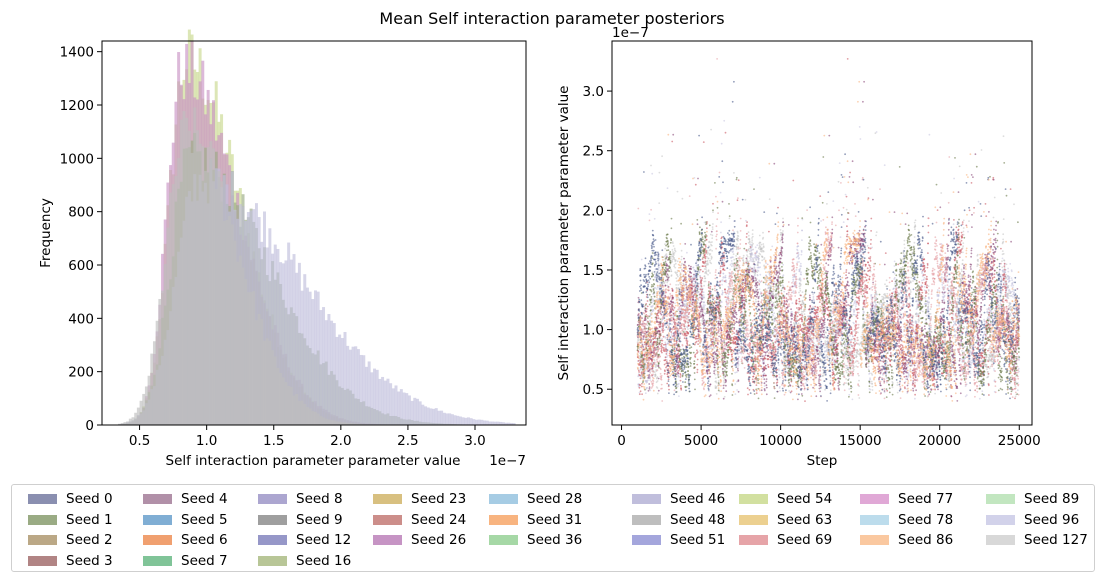 The height and width of the screenshot is (583, 1104). I want to click on y-tick-label: 0, so click(89, 426).